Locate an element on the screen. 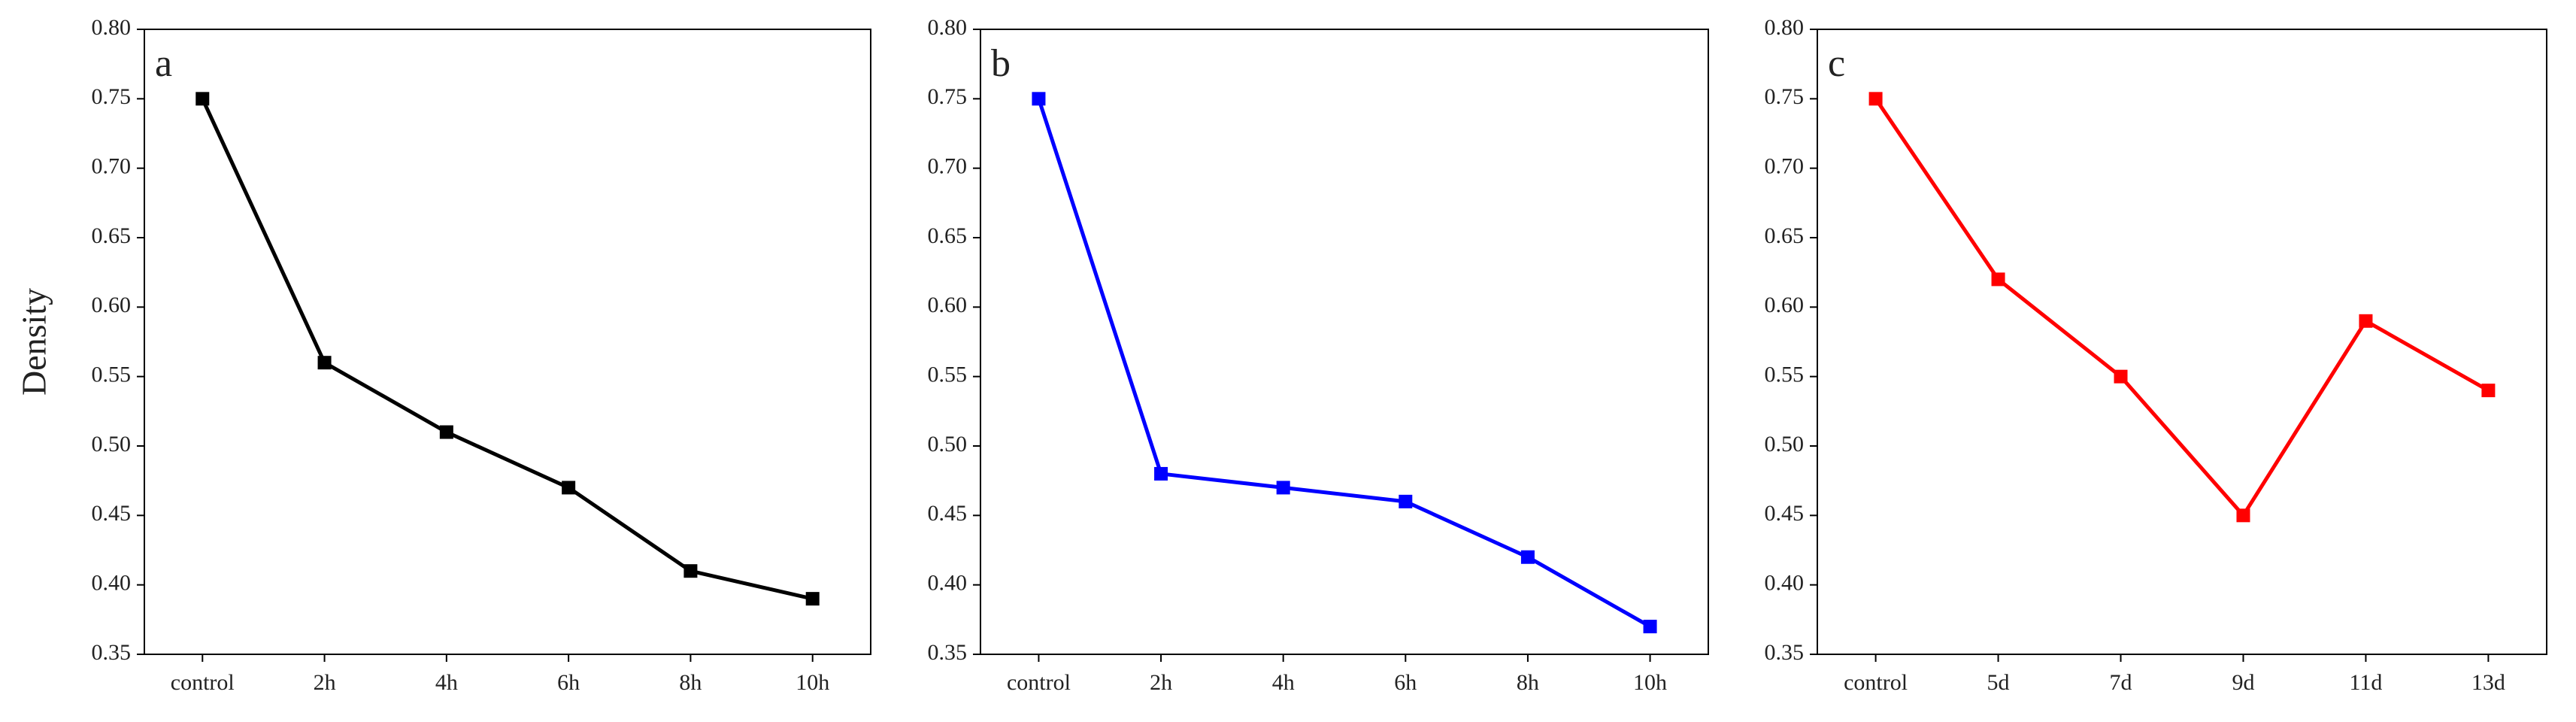 Image resolution: width=2576 pixels, height=722 pixels. panel-label: c is located at coordinates (1836, 63).